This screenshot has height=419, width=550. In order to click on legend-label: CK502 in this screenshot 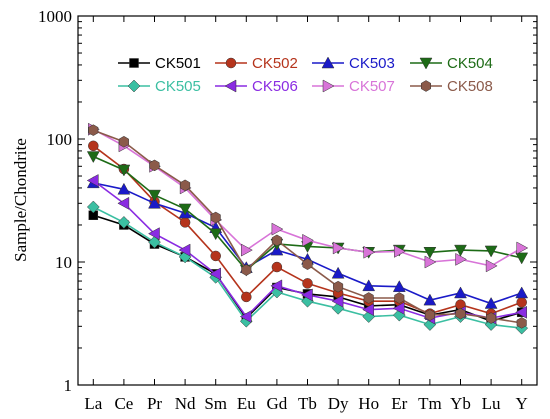, I will do `click(275, 63)`.